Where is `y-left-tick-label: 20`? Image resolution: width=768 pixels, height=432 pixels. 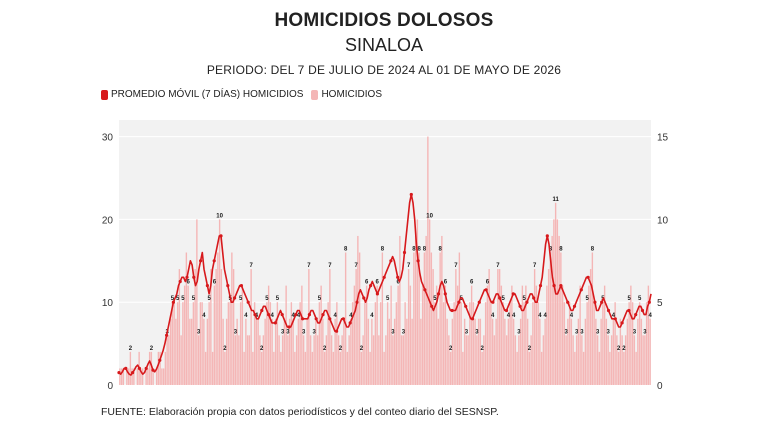
y-left-tick-label: 20 is located at coordinates (108, 220).